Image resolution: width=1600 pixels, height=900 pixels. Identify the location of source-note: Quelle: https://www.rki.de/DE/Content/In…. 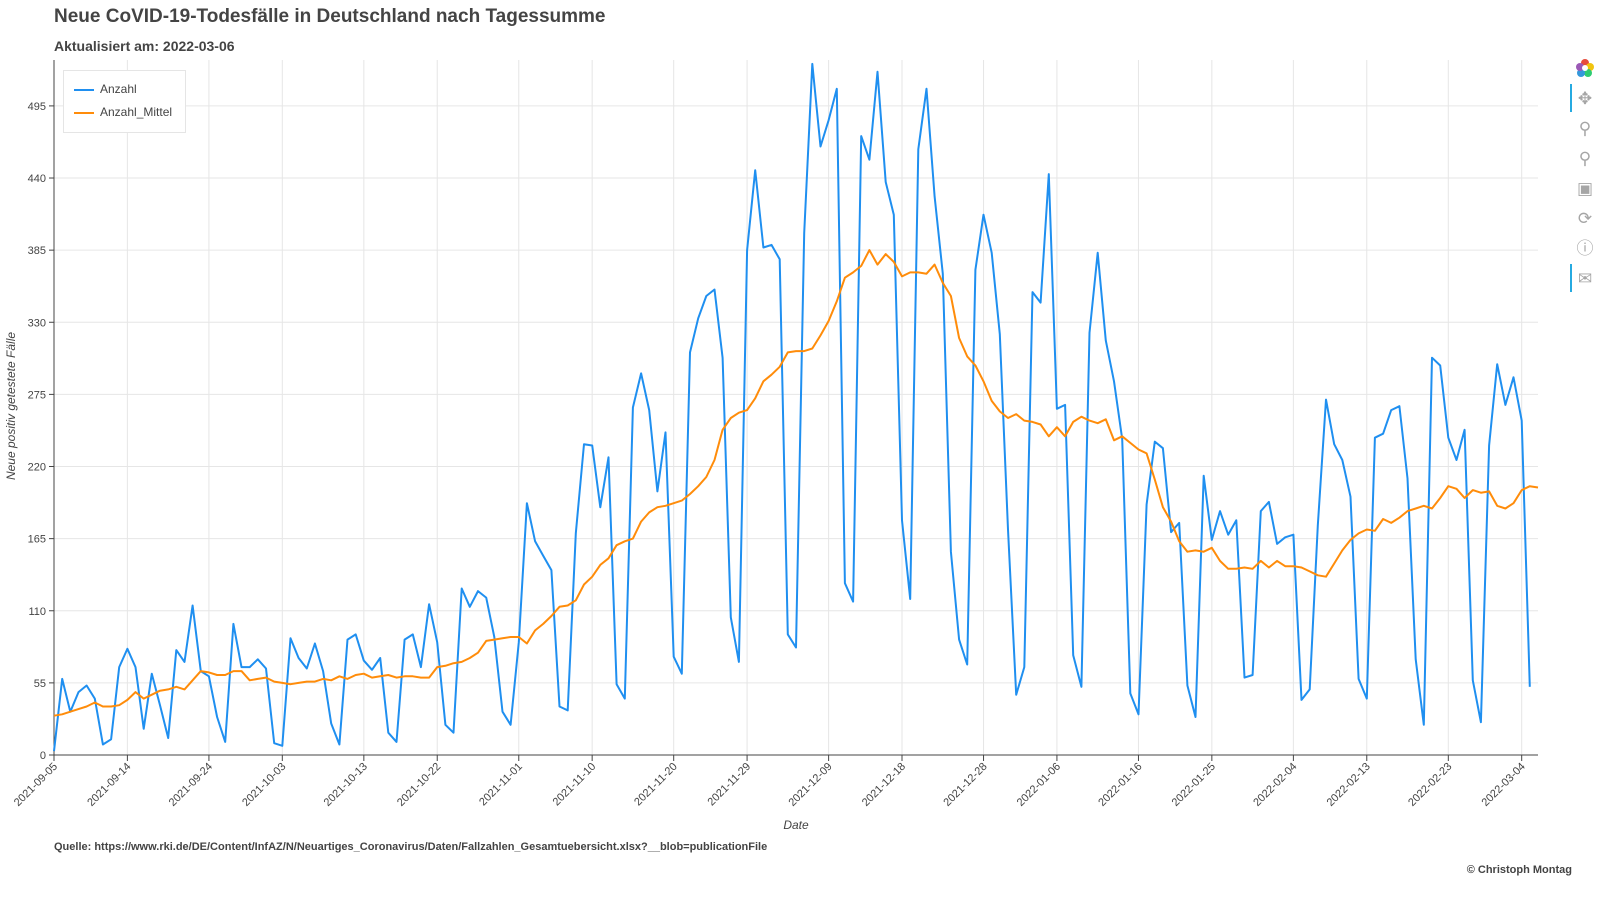
(411, 847).